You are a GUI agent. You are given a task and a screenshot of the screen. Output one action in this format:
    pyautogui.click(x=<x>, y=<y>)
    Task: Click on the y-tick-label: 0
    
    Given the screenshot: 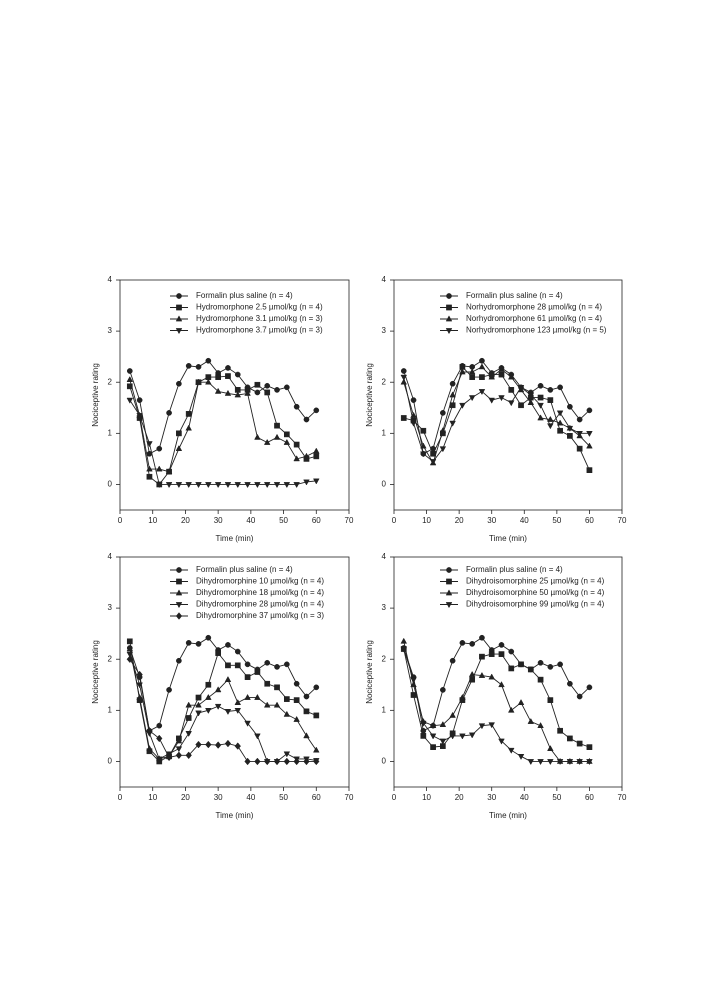 What is the action you would take?
    pyautogui.click(x=110, y=761)
    